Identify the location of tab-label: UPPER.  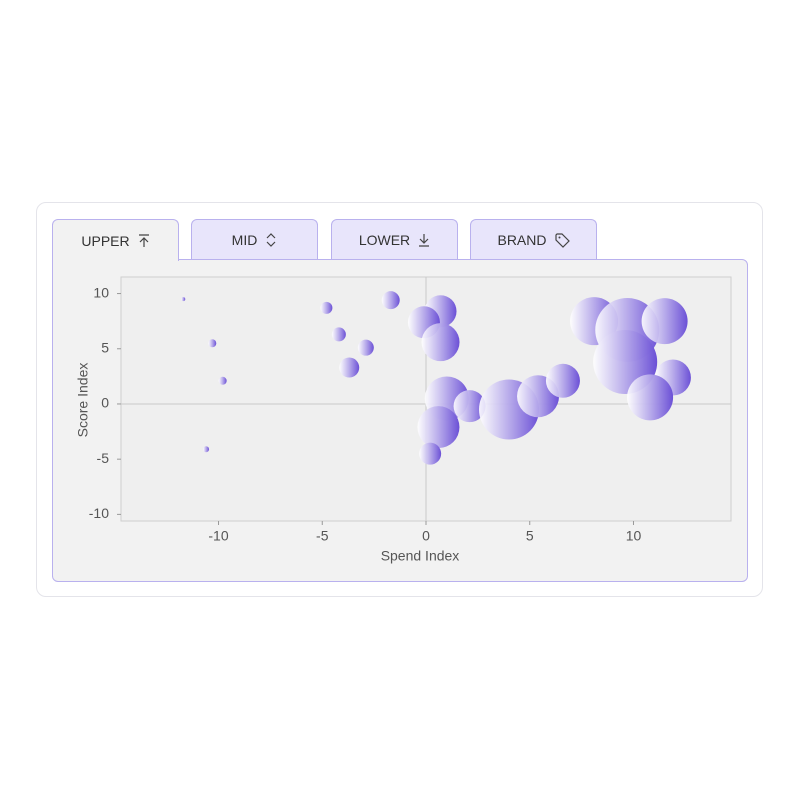
(105, 240).